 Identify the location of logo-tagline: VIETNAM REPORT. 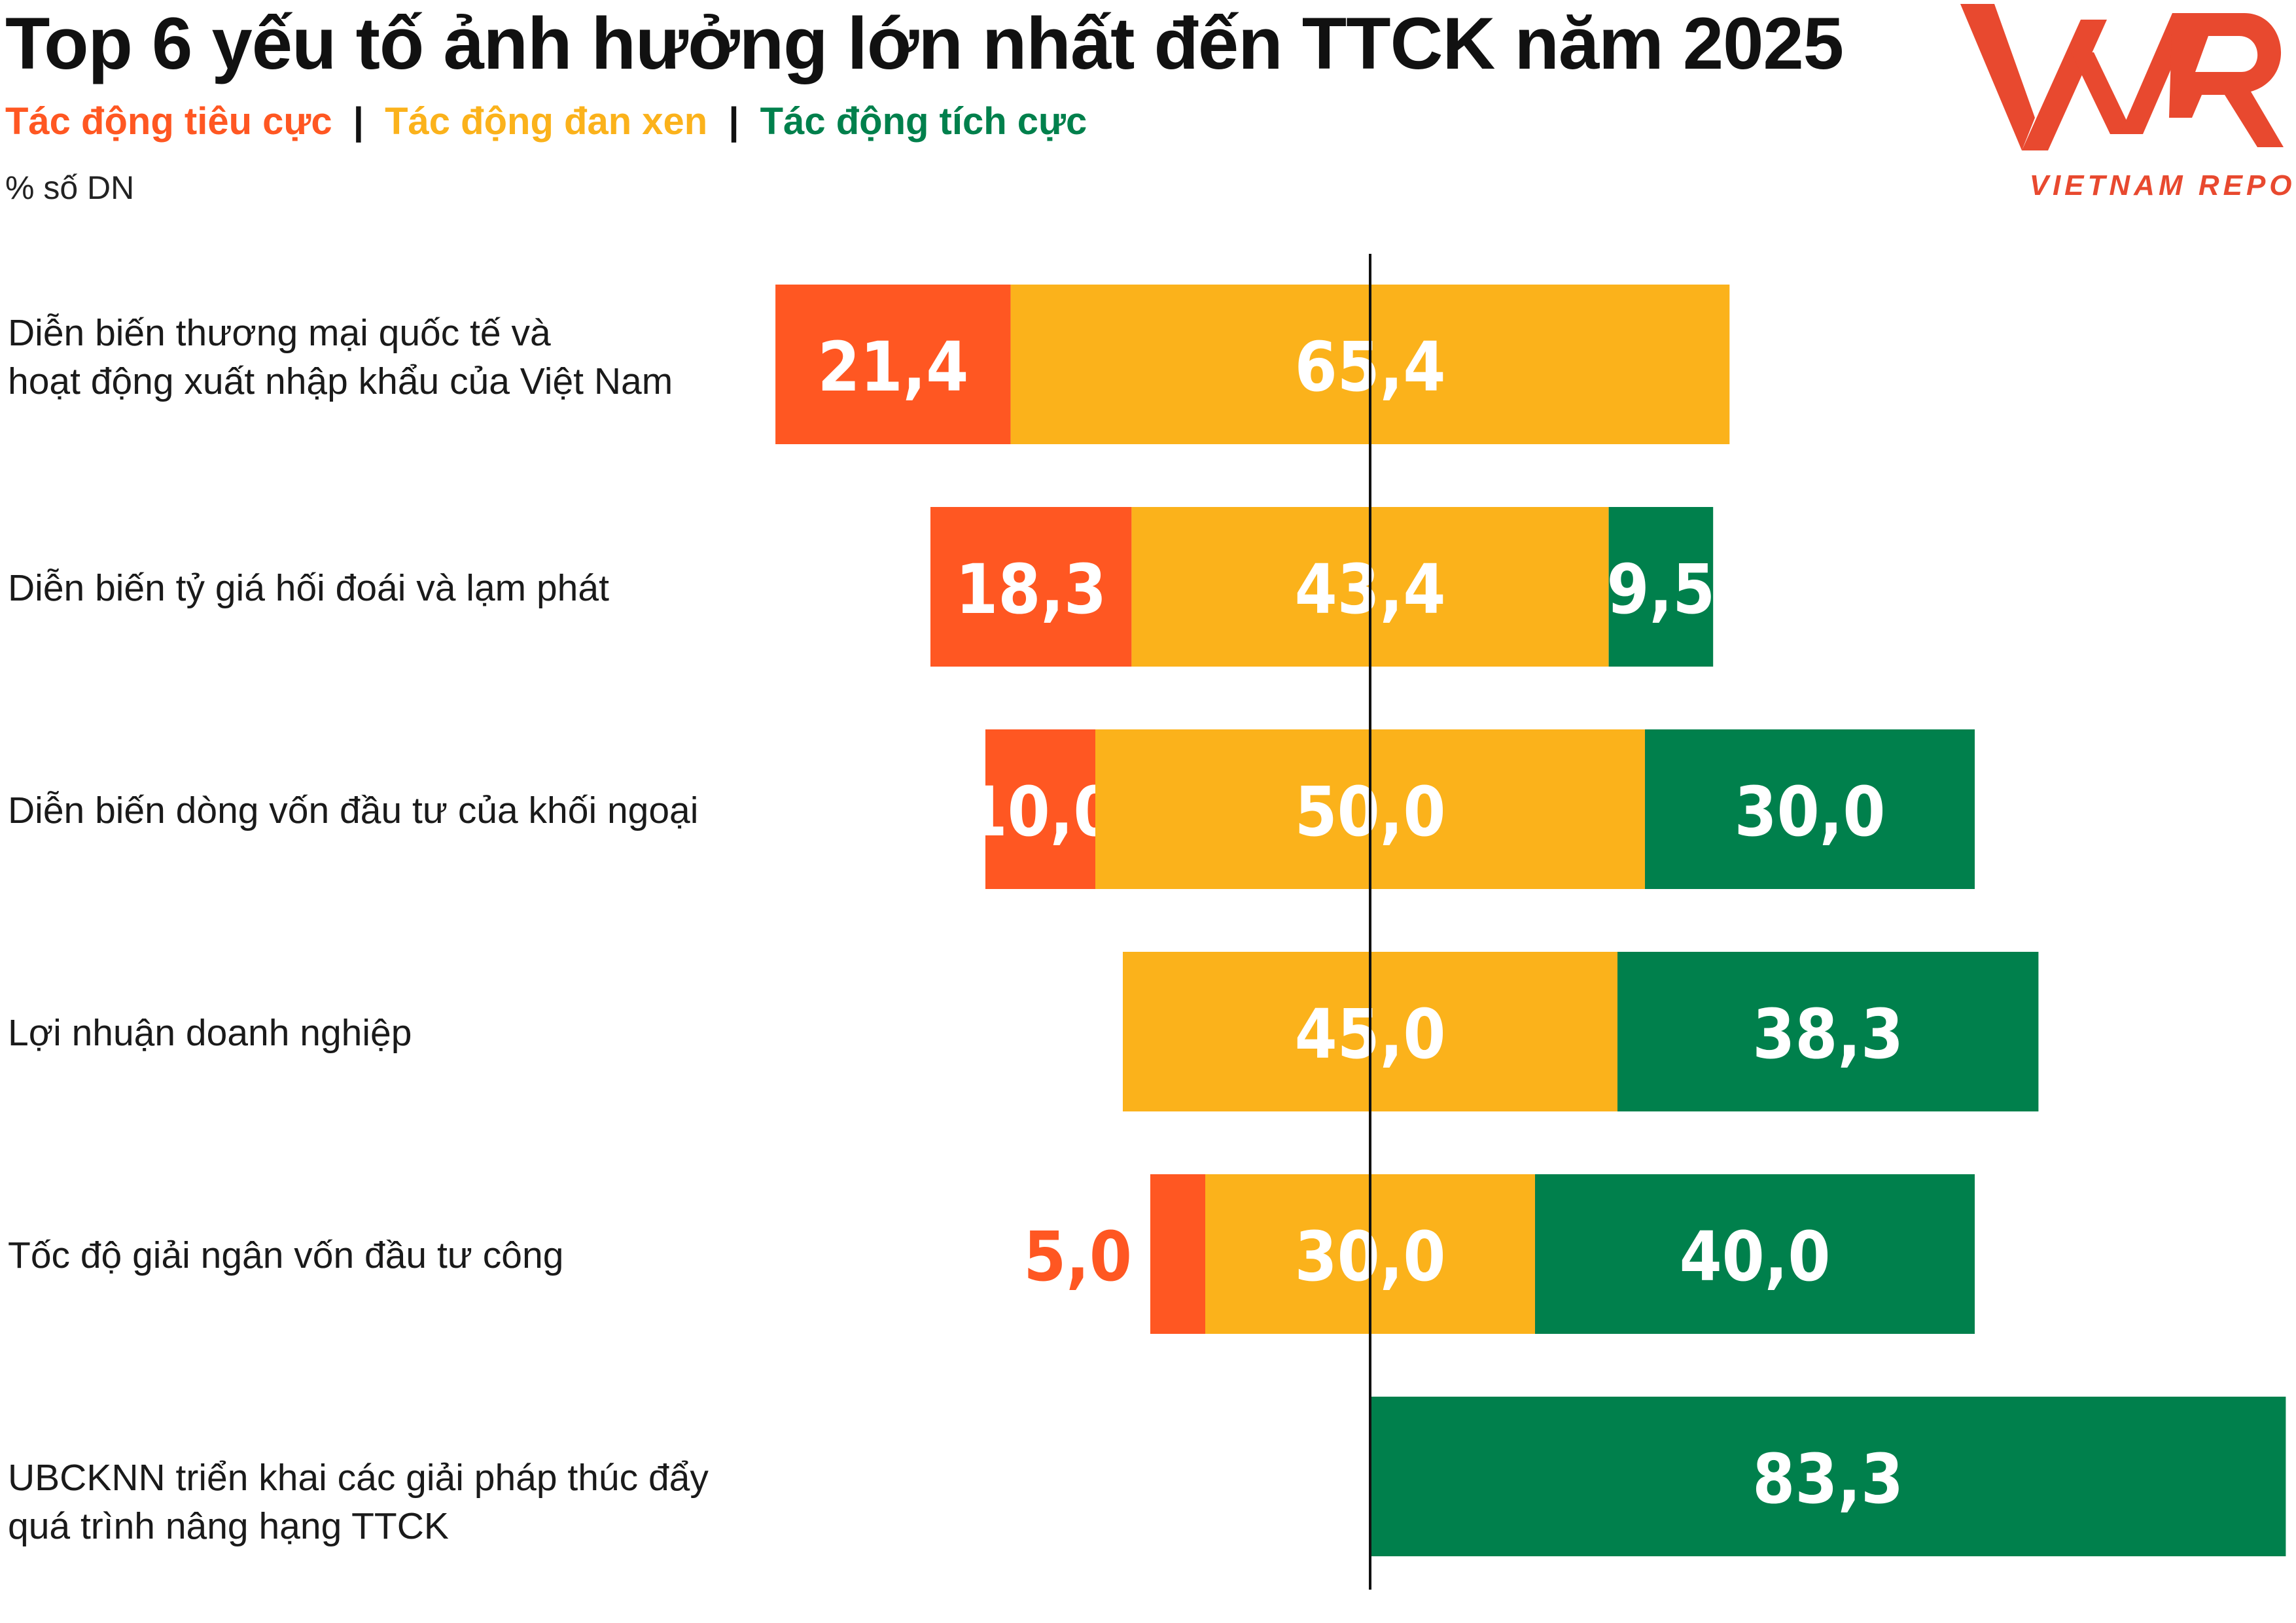
(2163, 185).